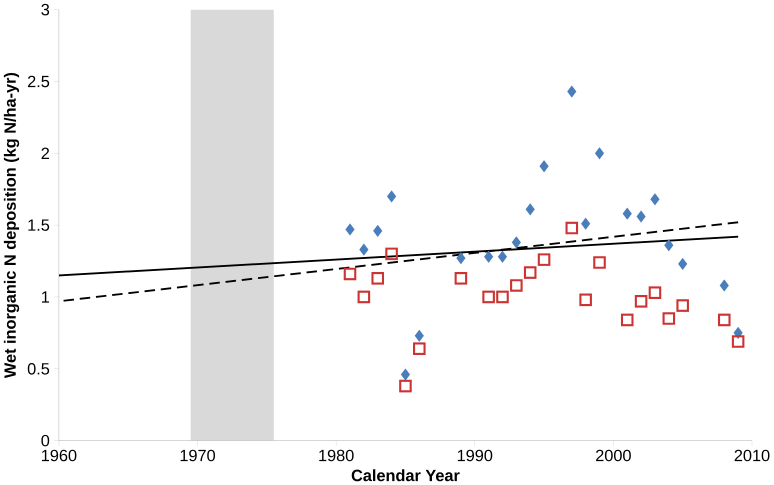 This screenshot has height=485, width=774. Describe the element at coordinates (39, 368) in the screenshot. I see `y-tick-label: 0.5` at that location.